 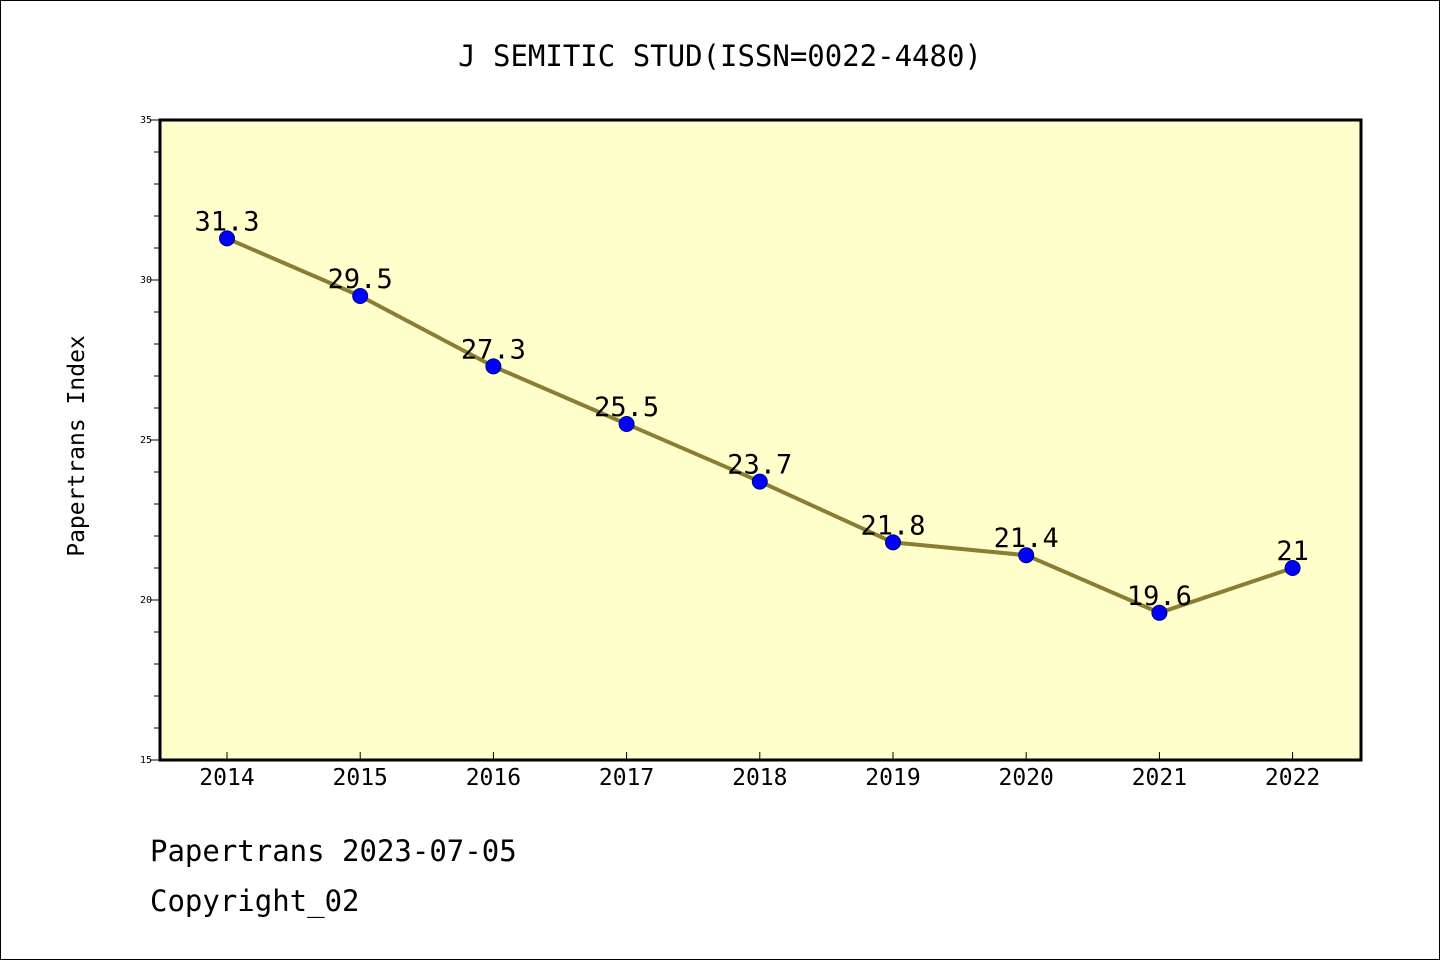 What do you see at coordinates (226, 221) in the screenshot?
I see `data-label: 31.3` at bounding box center [226, 221].